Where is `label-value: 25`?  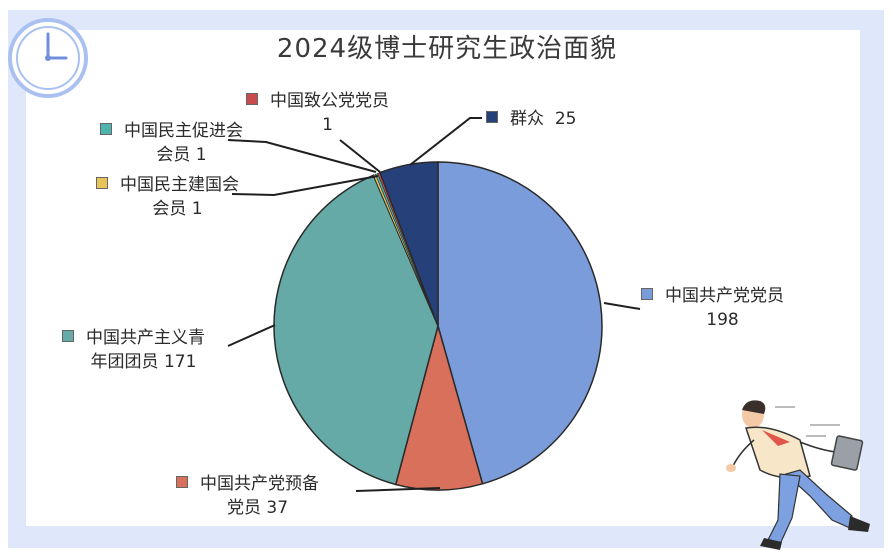 label-value: 25 is located at coordinates (565, 119).